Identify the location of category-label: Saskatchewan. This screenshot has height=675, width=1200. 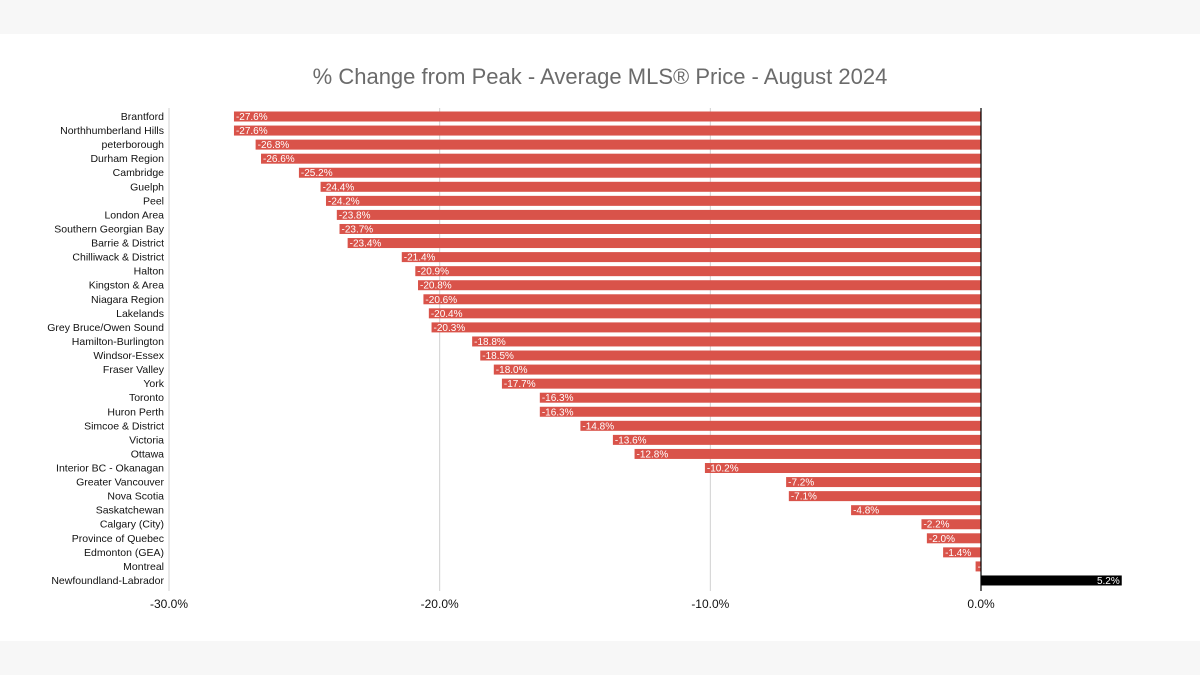
(130, 511).